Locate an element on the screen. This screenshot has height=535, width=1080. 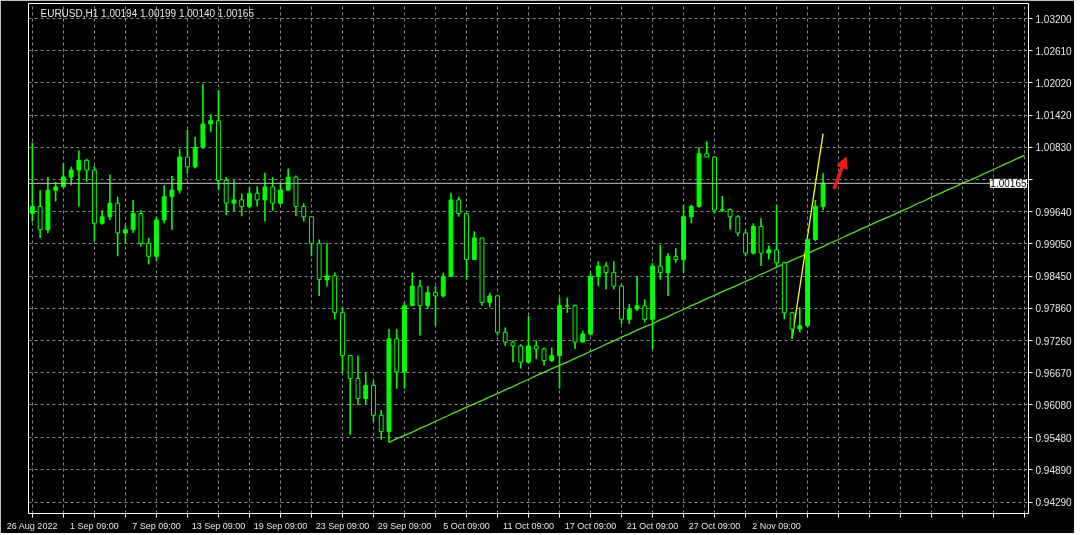
y-tick-label: 0.94290 is located at coordinates (1054, 503).